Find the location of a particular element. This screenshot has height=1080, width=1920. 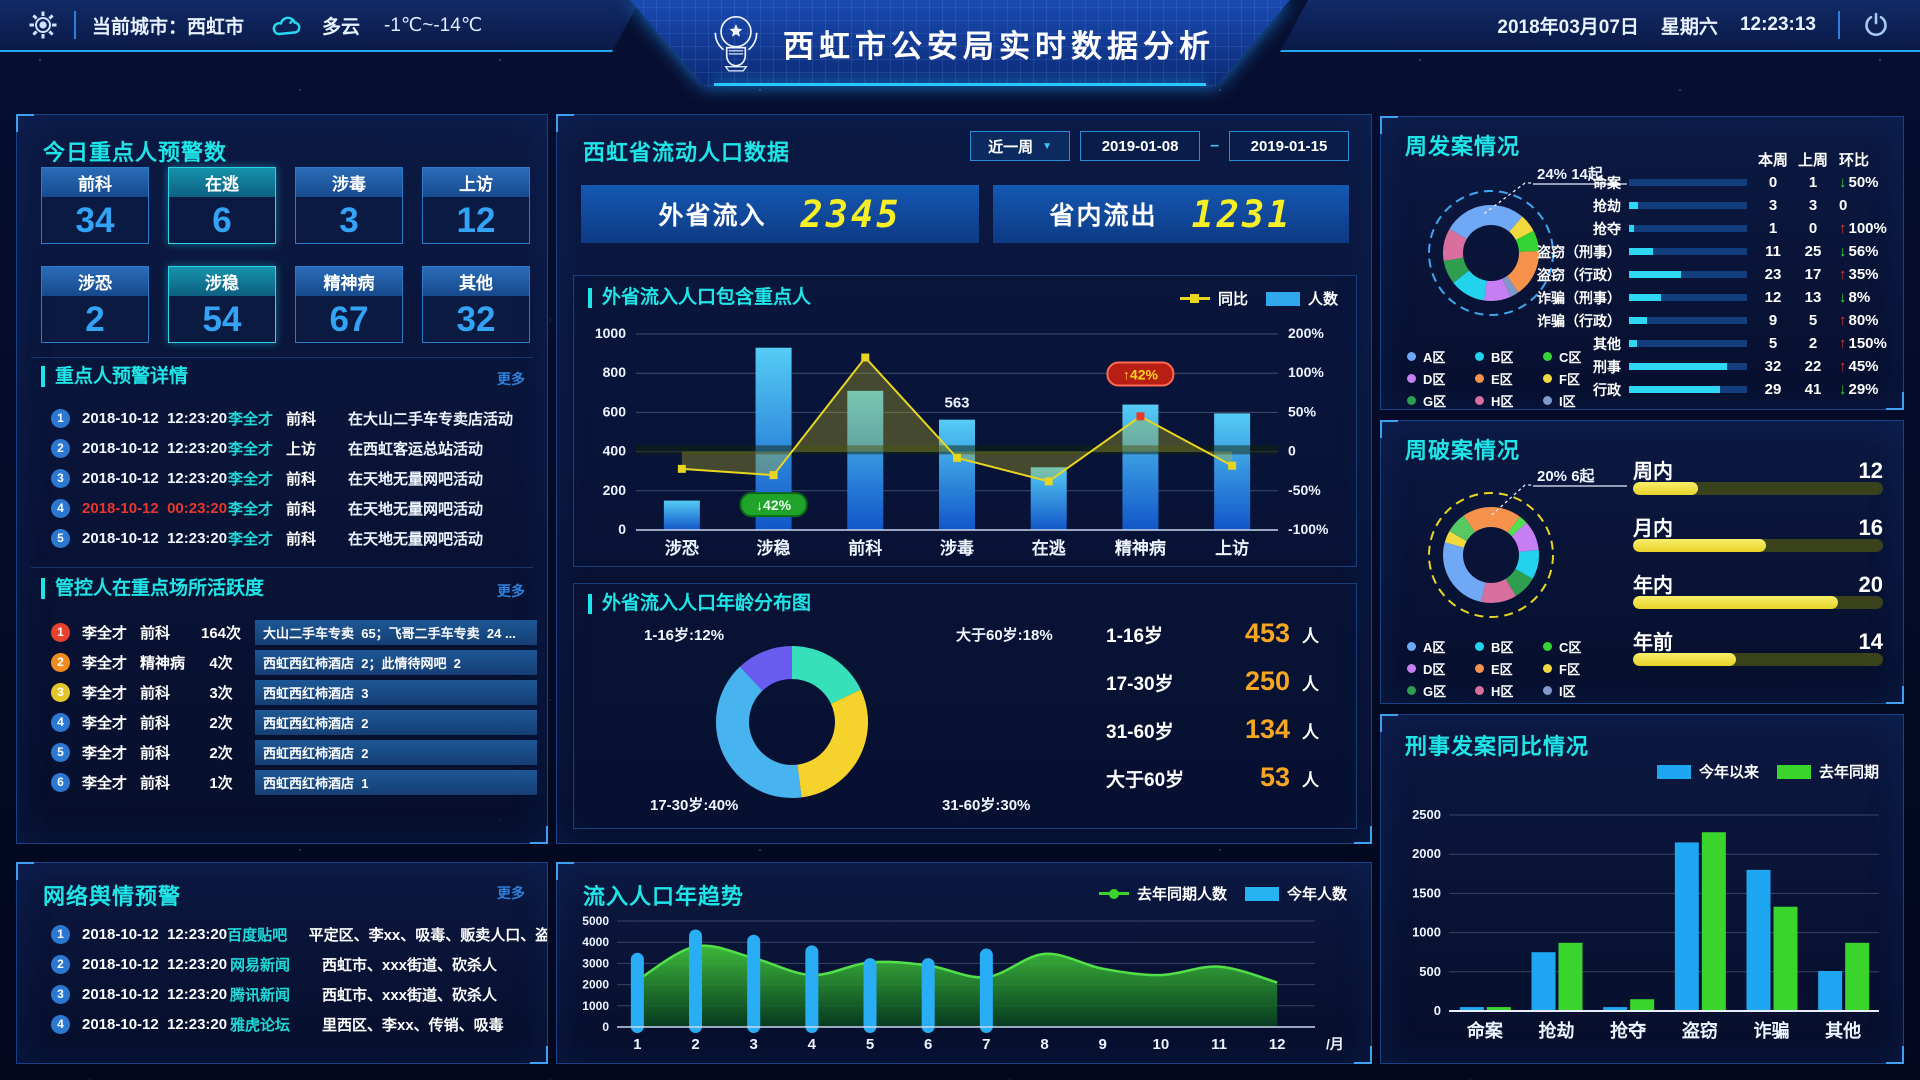

age-count-value: 53 is located at coordinates (1274, 777).